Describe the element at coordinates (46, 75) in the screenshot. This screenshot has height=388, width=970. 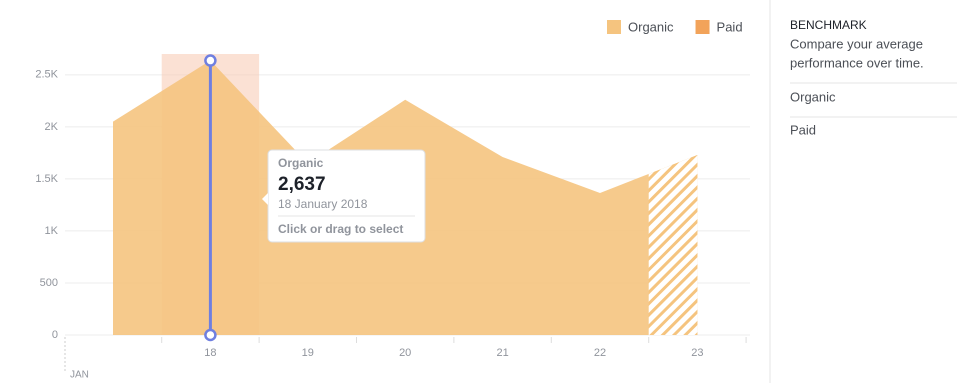
I see `y-tick-label: 2.5K` at that location.